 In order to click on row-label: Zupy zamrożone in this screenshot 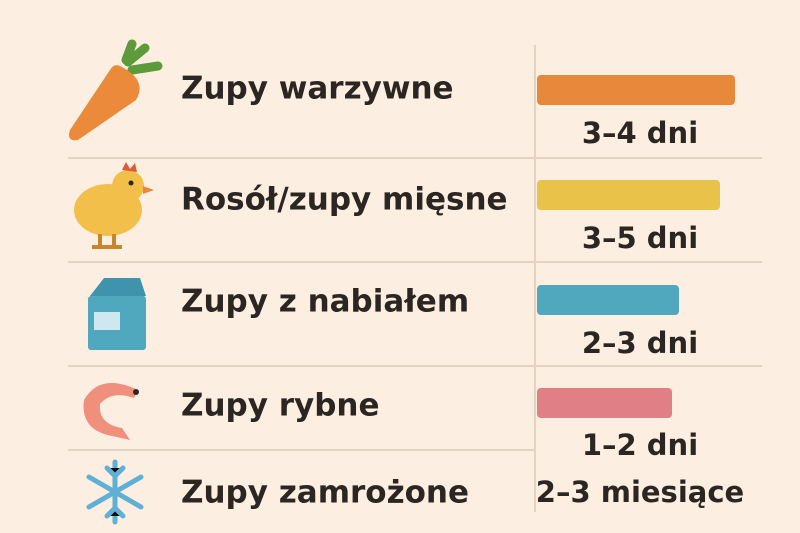, I will do `click(325, 493)`.